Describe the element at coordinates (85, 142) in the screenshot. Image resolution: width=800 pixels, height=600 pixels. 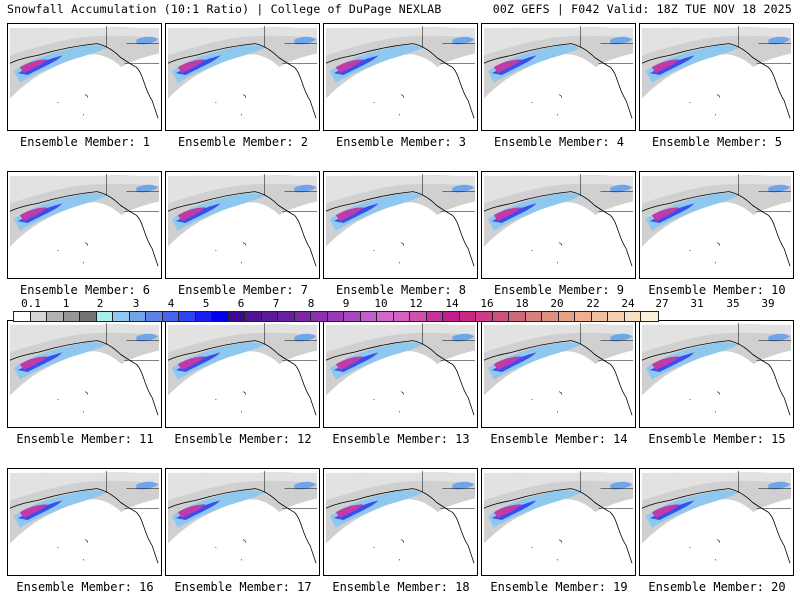
I see `ensemble-member-label: Ensemble Member: 1` at that location.